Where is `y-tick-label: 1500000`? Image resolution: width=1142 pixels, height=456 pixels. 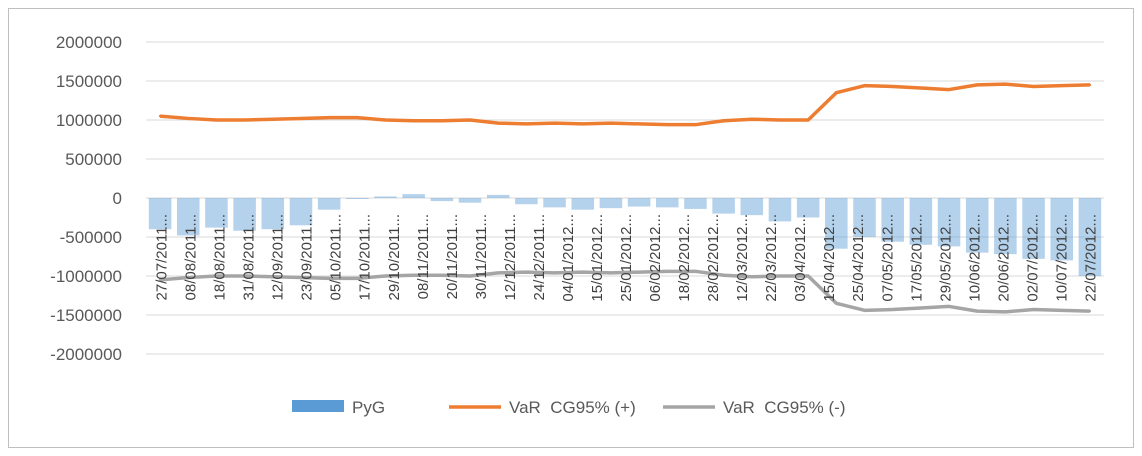
y-tick-label: 1500000 is located at coordinates (89, 81).